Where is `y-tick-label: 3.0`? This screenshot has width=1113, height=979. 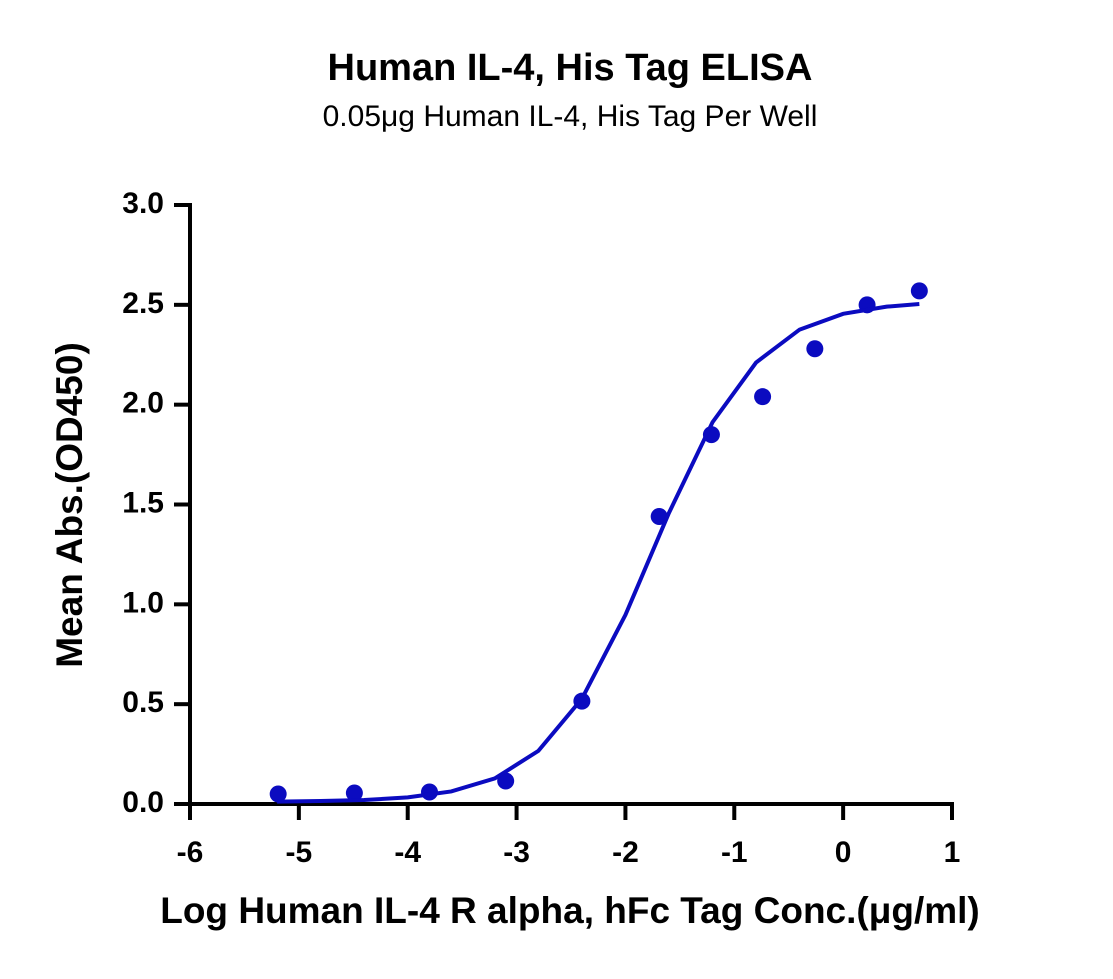
y-tick-label: 3.0 is located at coordinates (143, 203).